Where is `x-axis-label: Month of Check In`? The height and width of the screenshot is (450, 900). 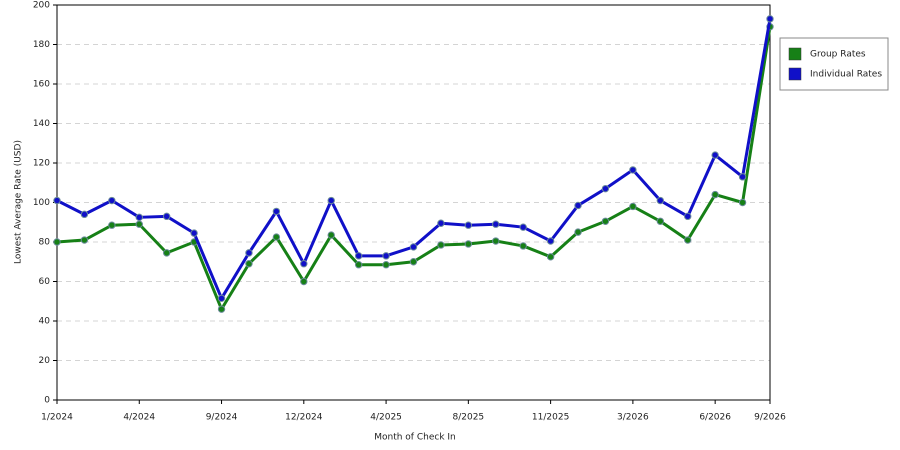
x-axis-label: Month of Check In is located at coordinates (415, 438).